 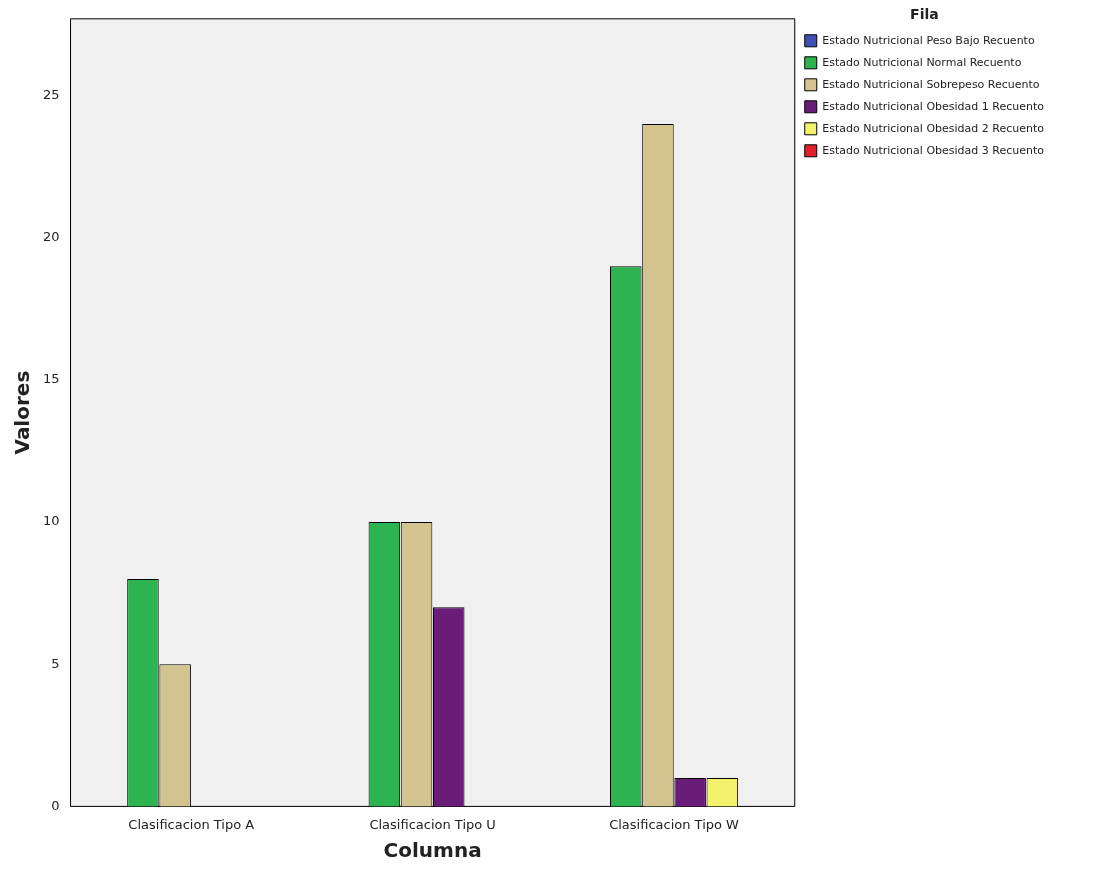 I want to click on legend-title: Fila, so click(x=924, y=13).